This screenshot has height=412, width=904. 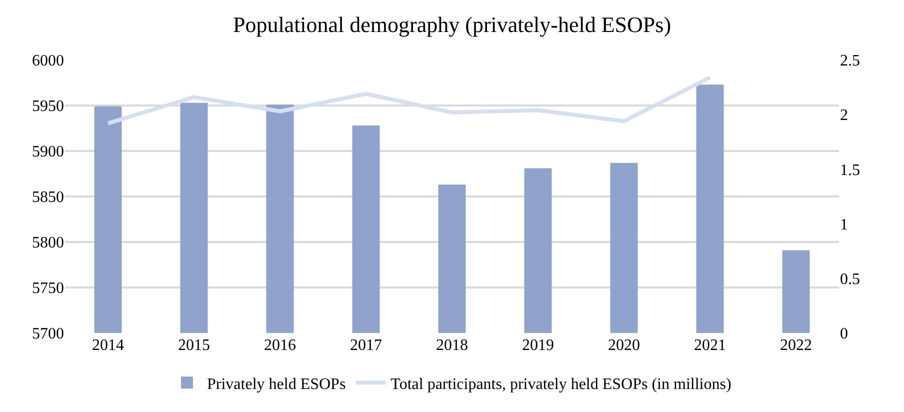 What do you see at coordinates (108, 345) in the screenshot?
I see `x-tick-label: 2014` at bounding box center [108, 345].